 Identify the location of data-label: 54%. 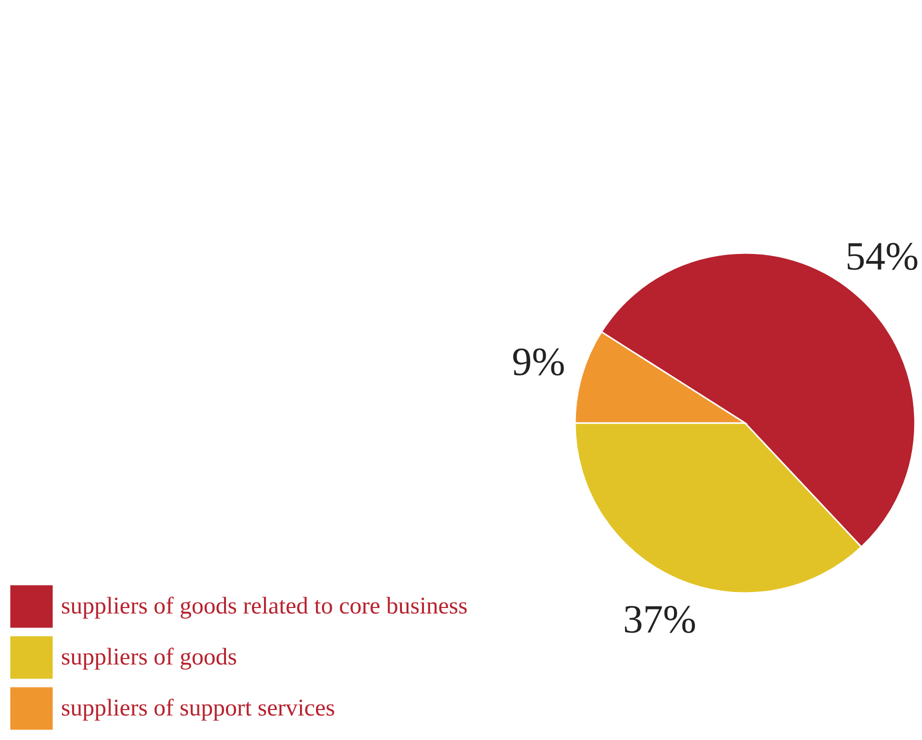
(882, 255).